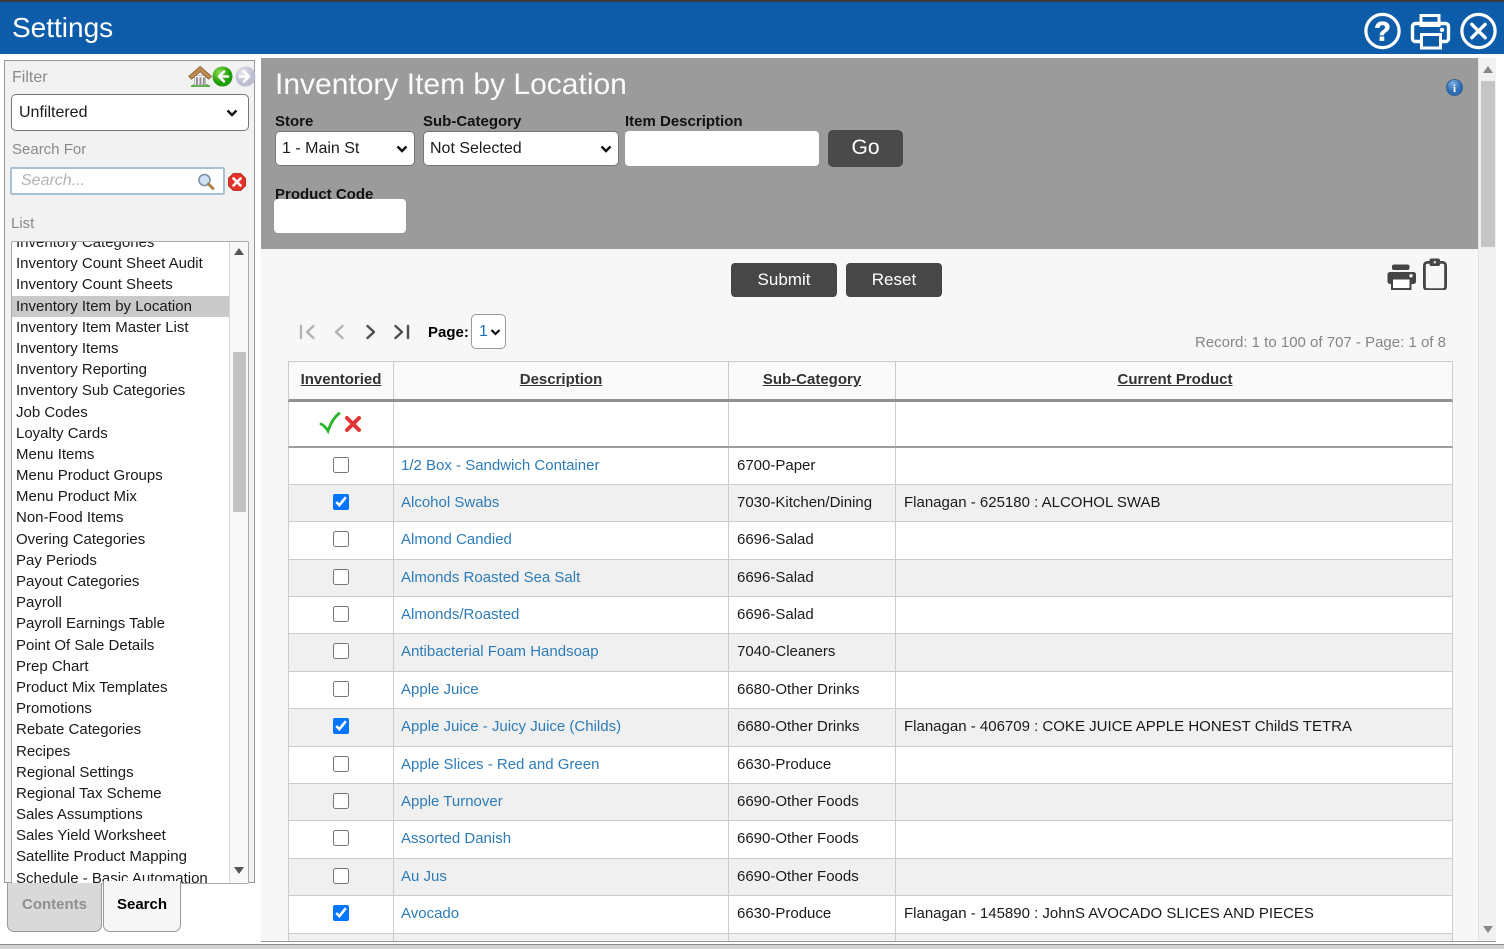 The image size is (1504, 949). What do you see at coordinates (1454, 89) in the screenshot?
I see `svg-text: i` at bounding box center [1454, 89].